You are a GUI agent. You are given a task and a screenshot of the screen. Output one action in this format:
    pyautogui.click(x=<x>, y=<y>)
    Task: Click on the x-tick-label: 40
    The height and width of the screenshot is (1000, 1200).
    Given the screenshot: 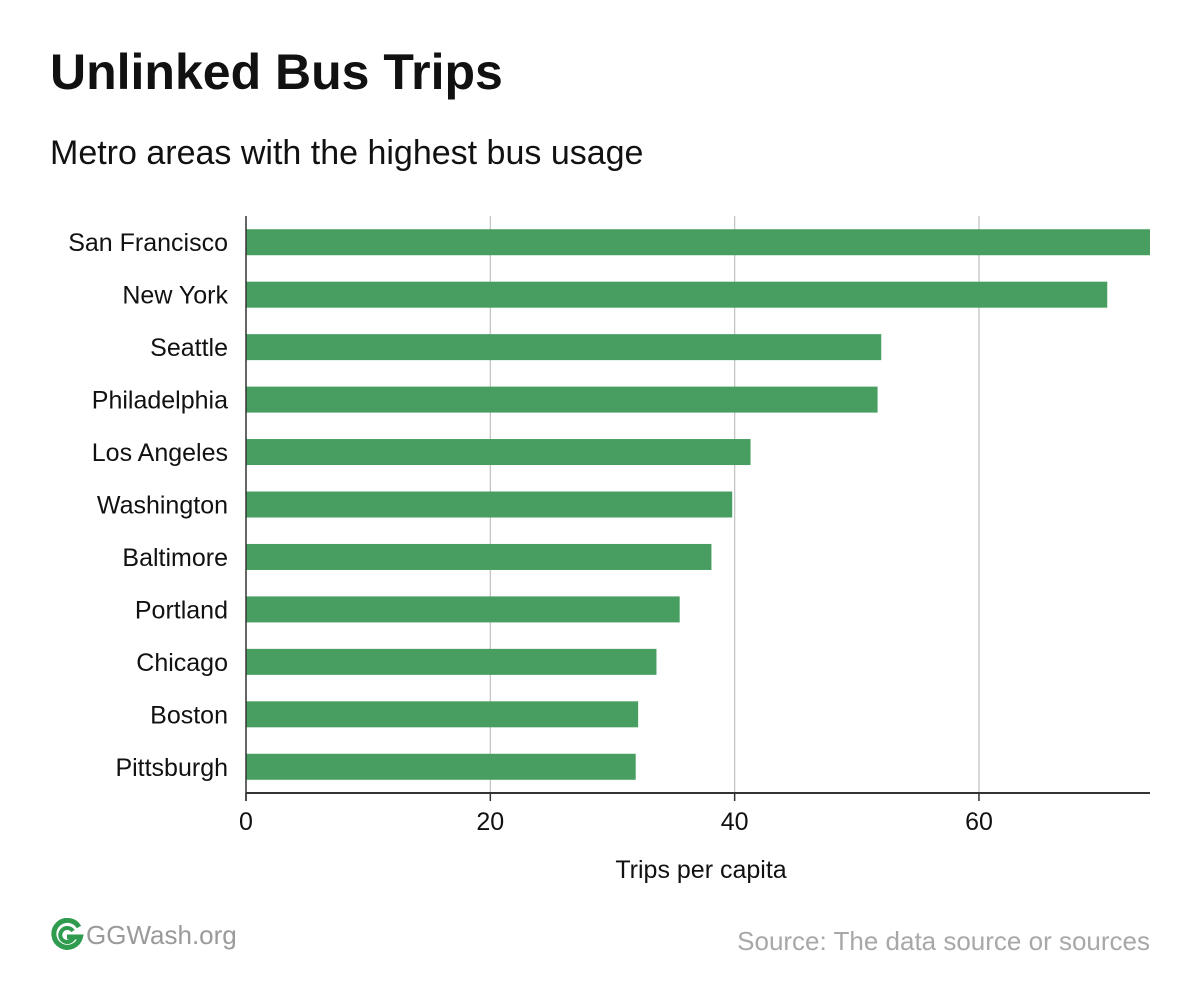 What is the action you would take?
    pyautogui.click(x=735, y=822)
    